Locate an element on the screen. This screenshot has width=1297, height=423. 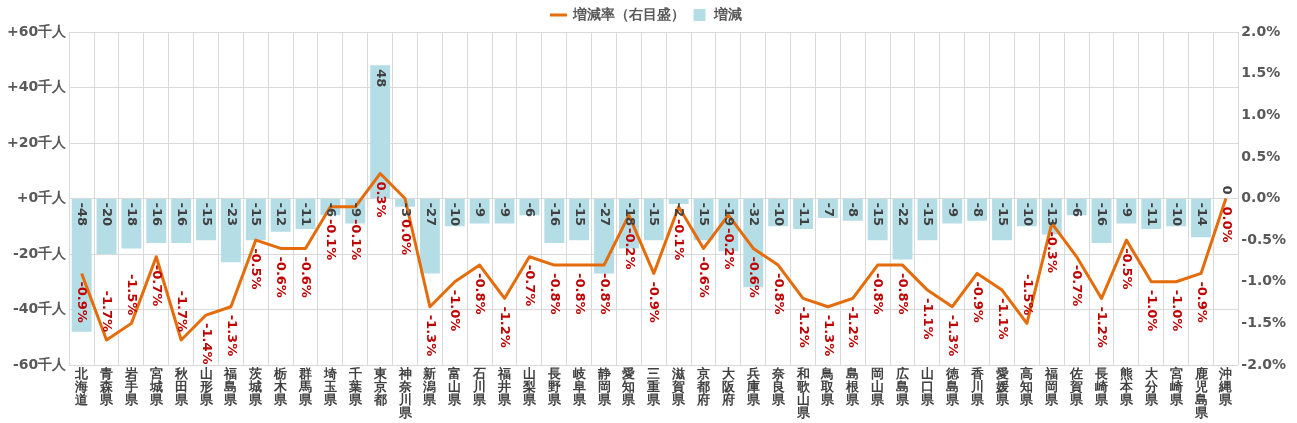
data-label: -20 is located at coordinates (108, 214).